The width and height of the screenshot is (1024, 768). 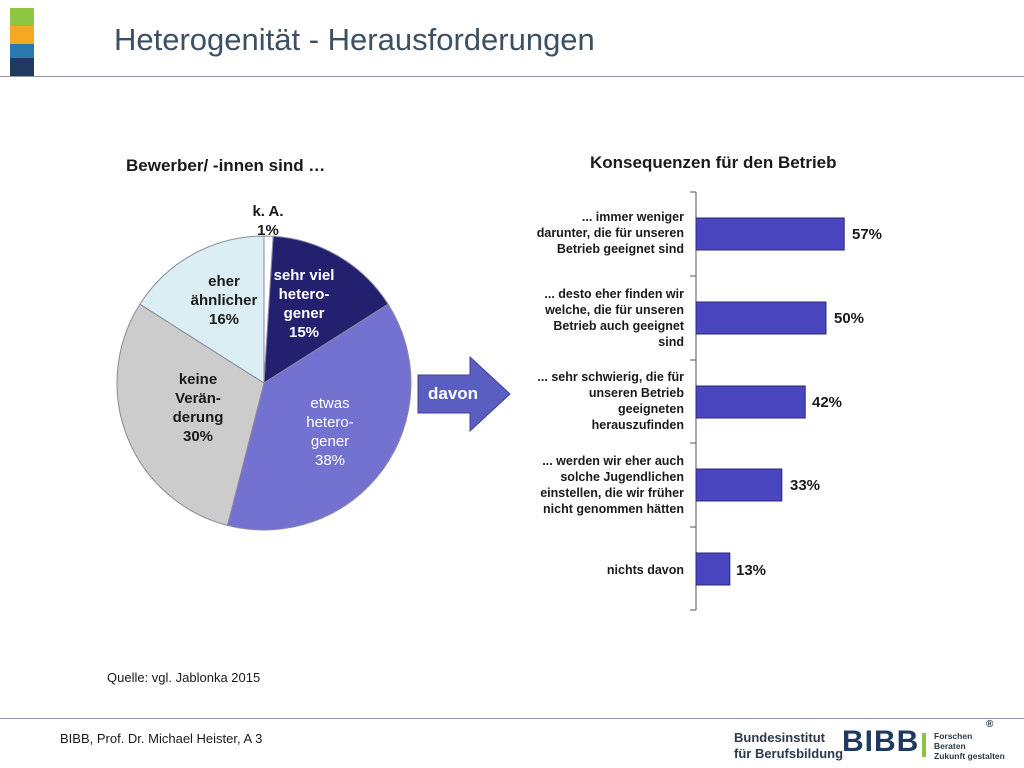 I want to click on pie-value: 30%, so click(x=198, y=436).